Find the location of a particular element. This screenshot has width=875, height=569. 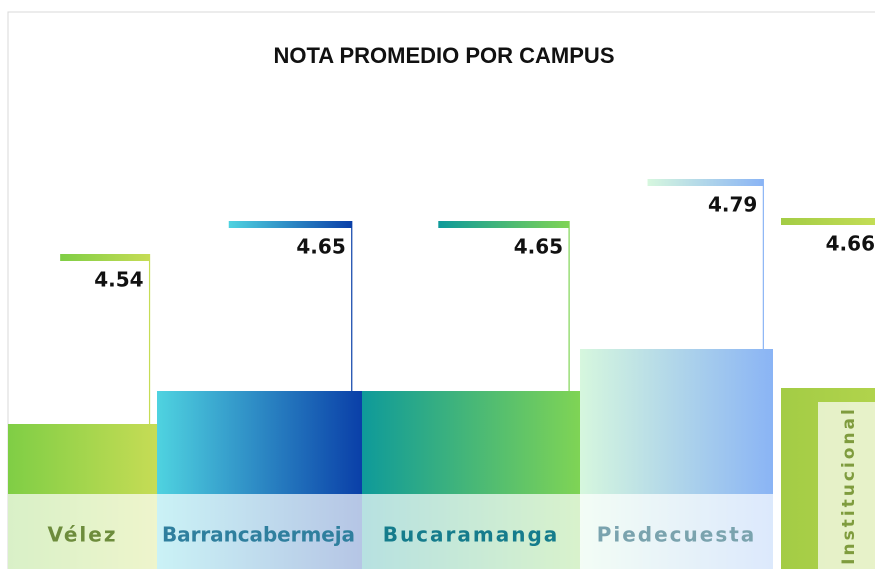

category-label: Vélez is located at coordinates (82, 535).